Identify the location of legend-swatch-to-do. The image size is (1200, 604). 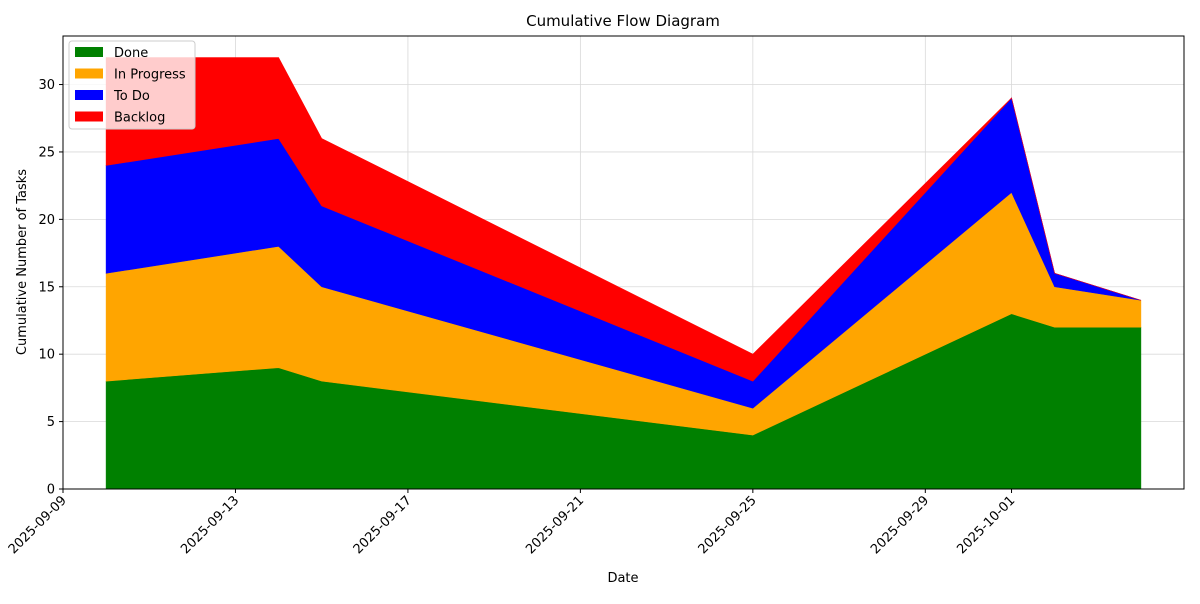
(89, 95).